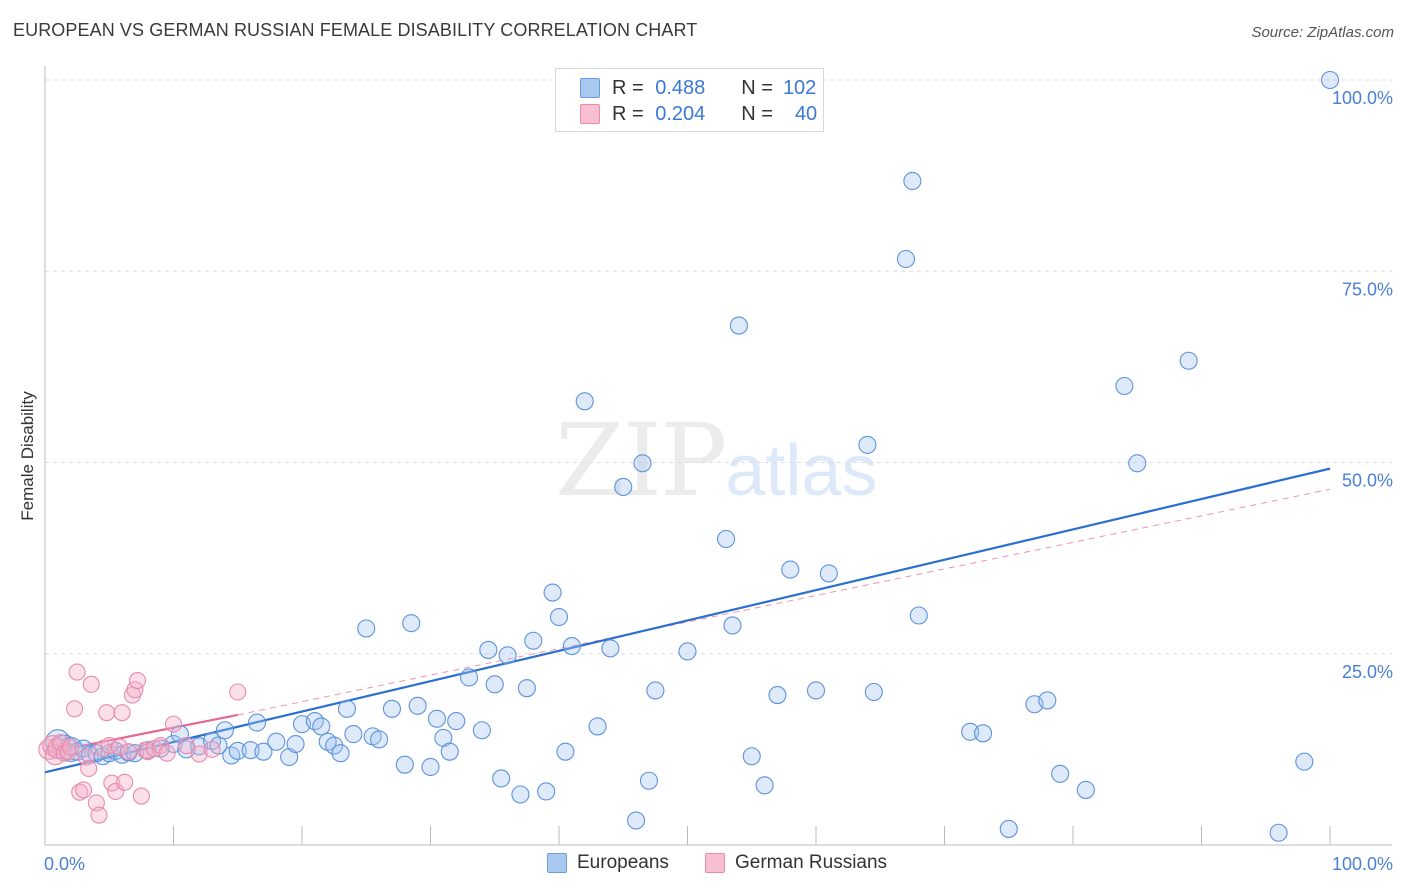 Image resolution: width=1406 pixels, height=892 pixels. Describe the element at coordinates (689, 100) in the screenshot. I see `correlation-legend: R = 0.488 N = 102 R = 0.204 N = 40` at that location.